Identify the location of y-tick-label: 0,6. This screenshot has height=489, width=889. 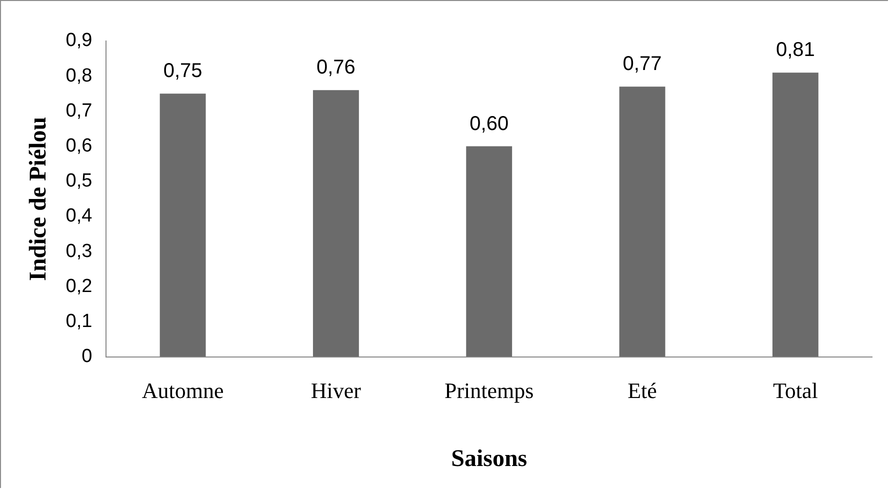
(79, 146).